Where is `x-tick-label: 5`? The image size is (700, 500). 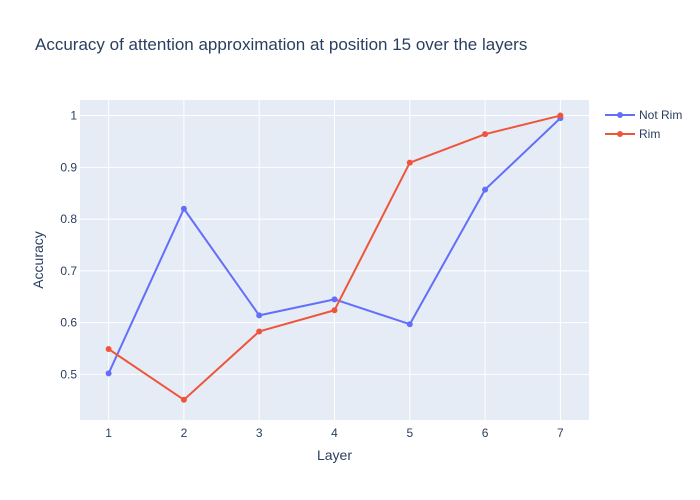 x-tick-label: 5 is located at coordinates (409, 433).